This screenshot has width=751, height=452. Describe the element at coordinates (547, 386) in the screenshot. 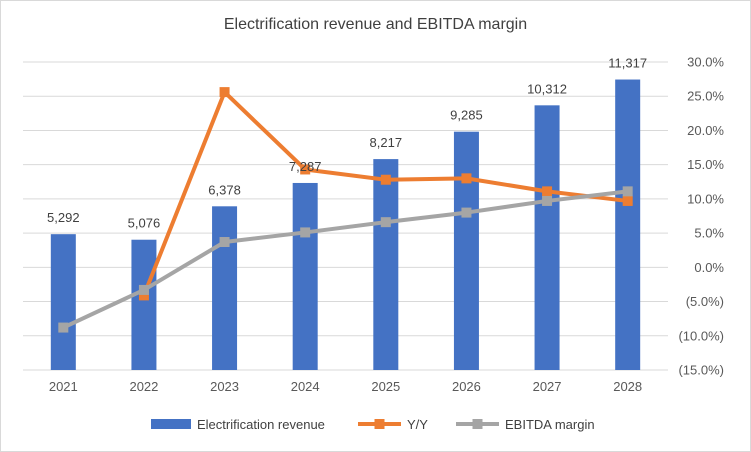

I see `x-tick-label: 2027` at that location.